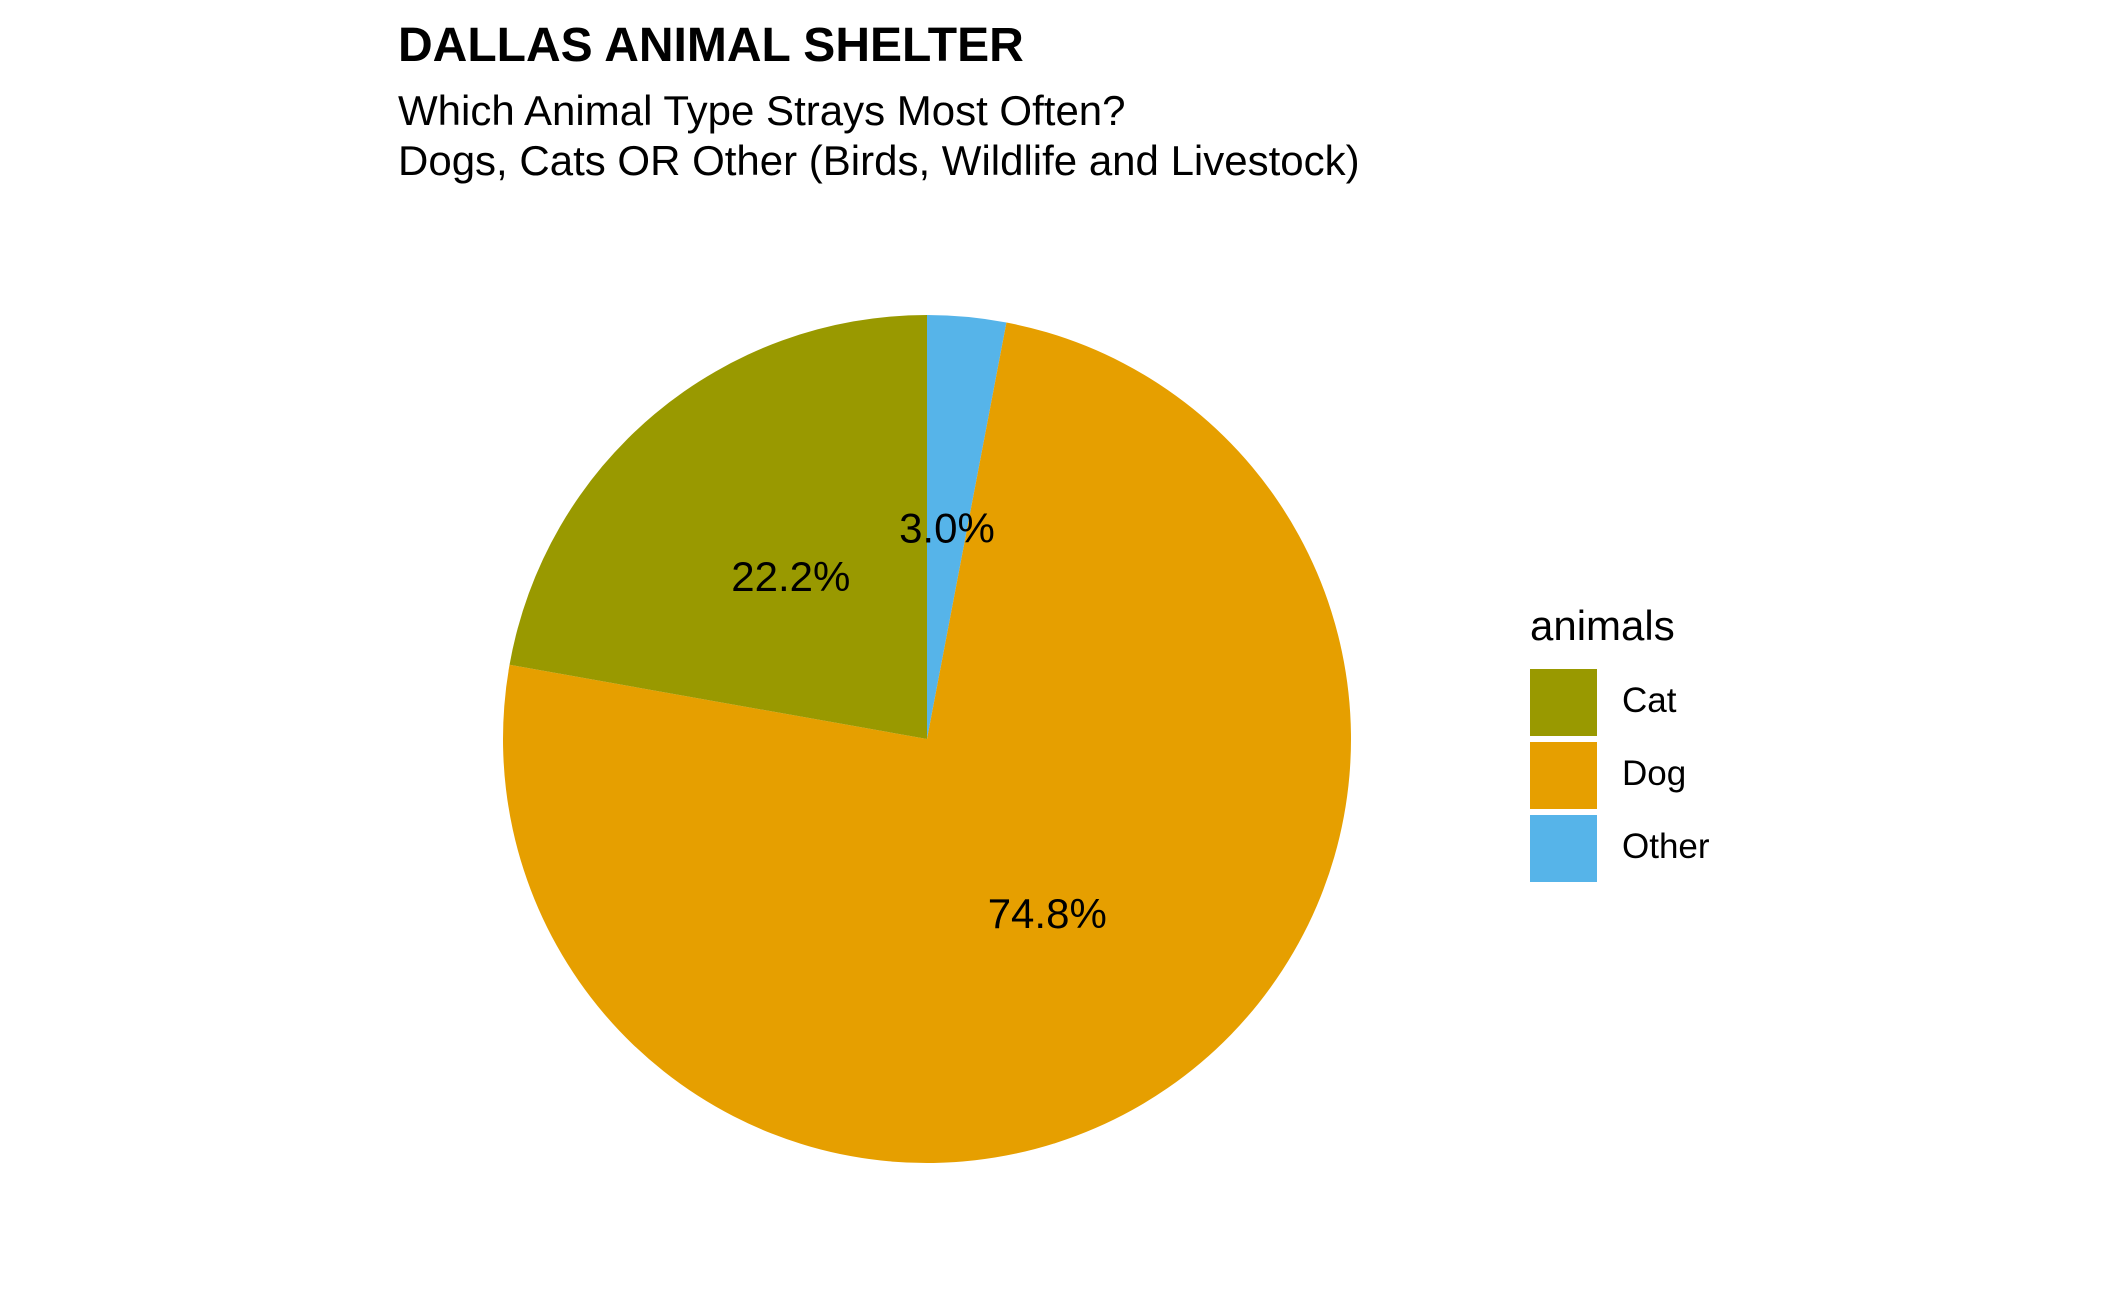 This screenshot has height=1303, width=2109. Describe the element at coordinates (1563, 848) in the screenshot. I see `legend-key-other` at that location.